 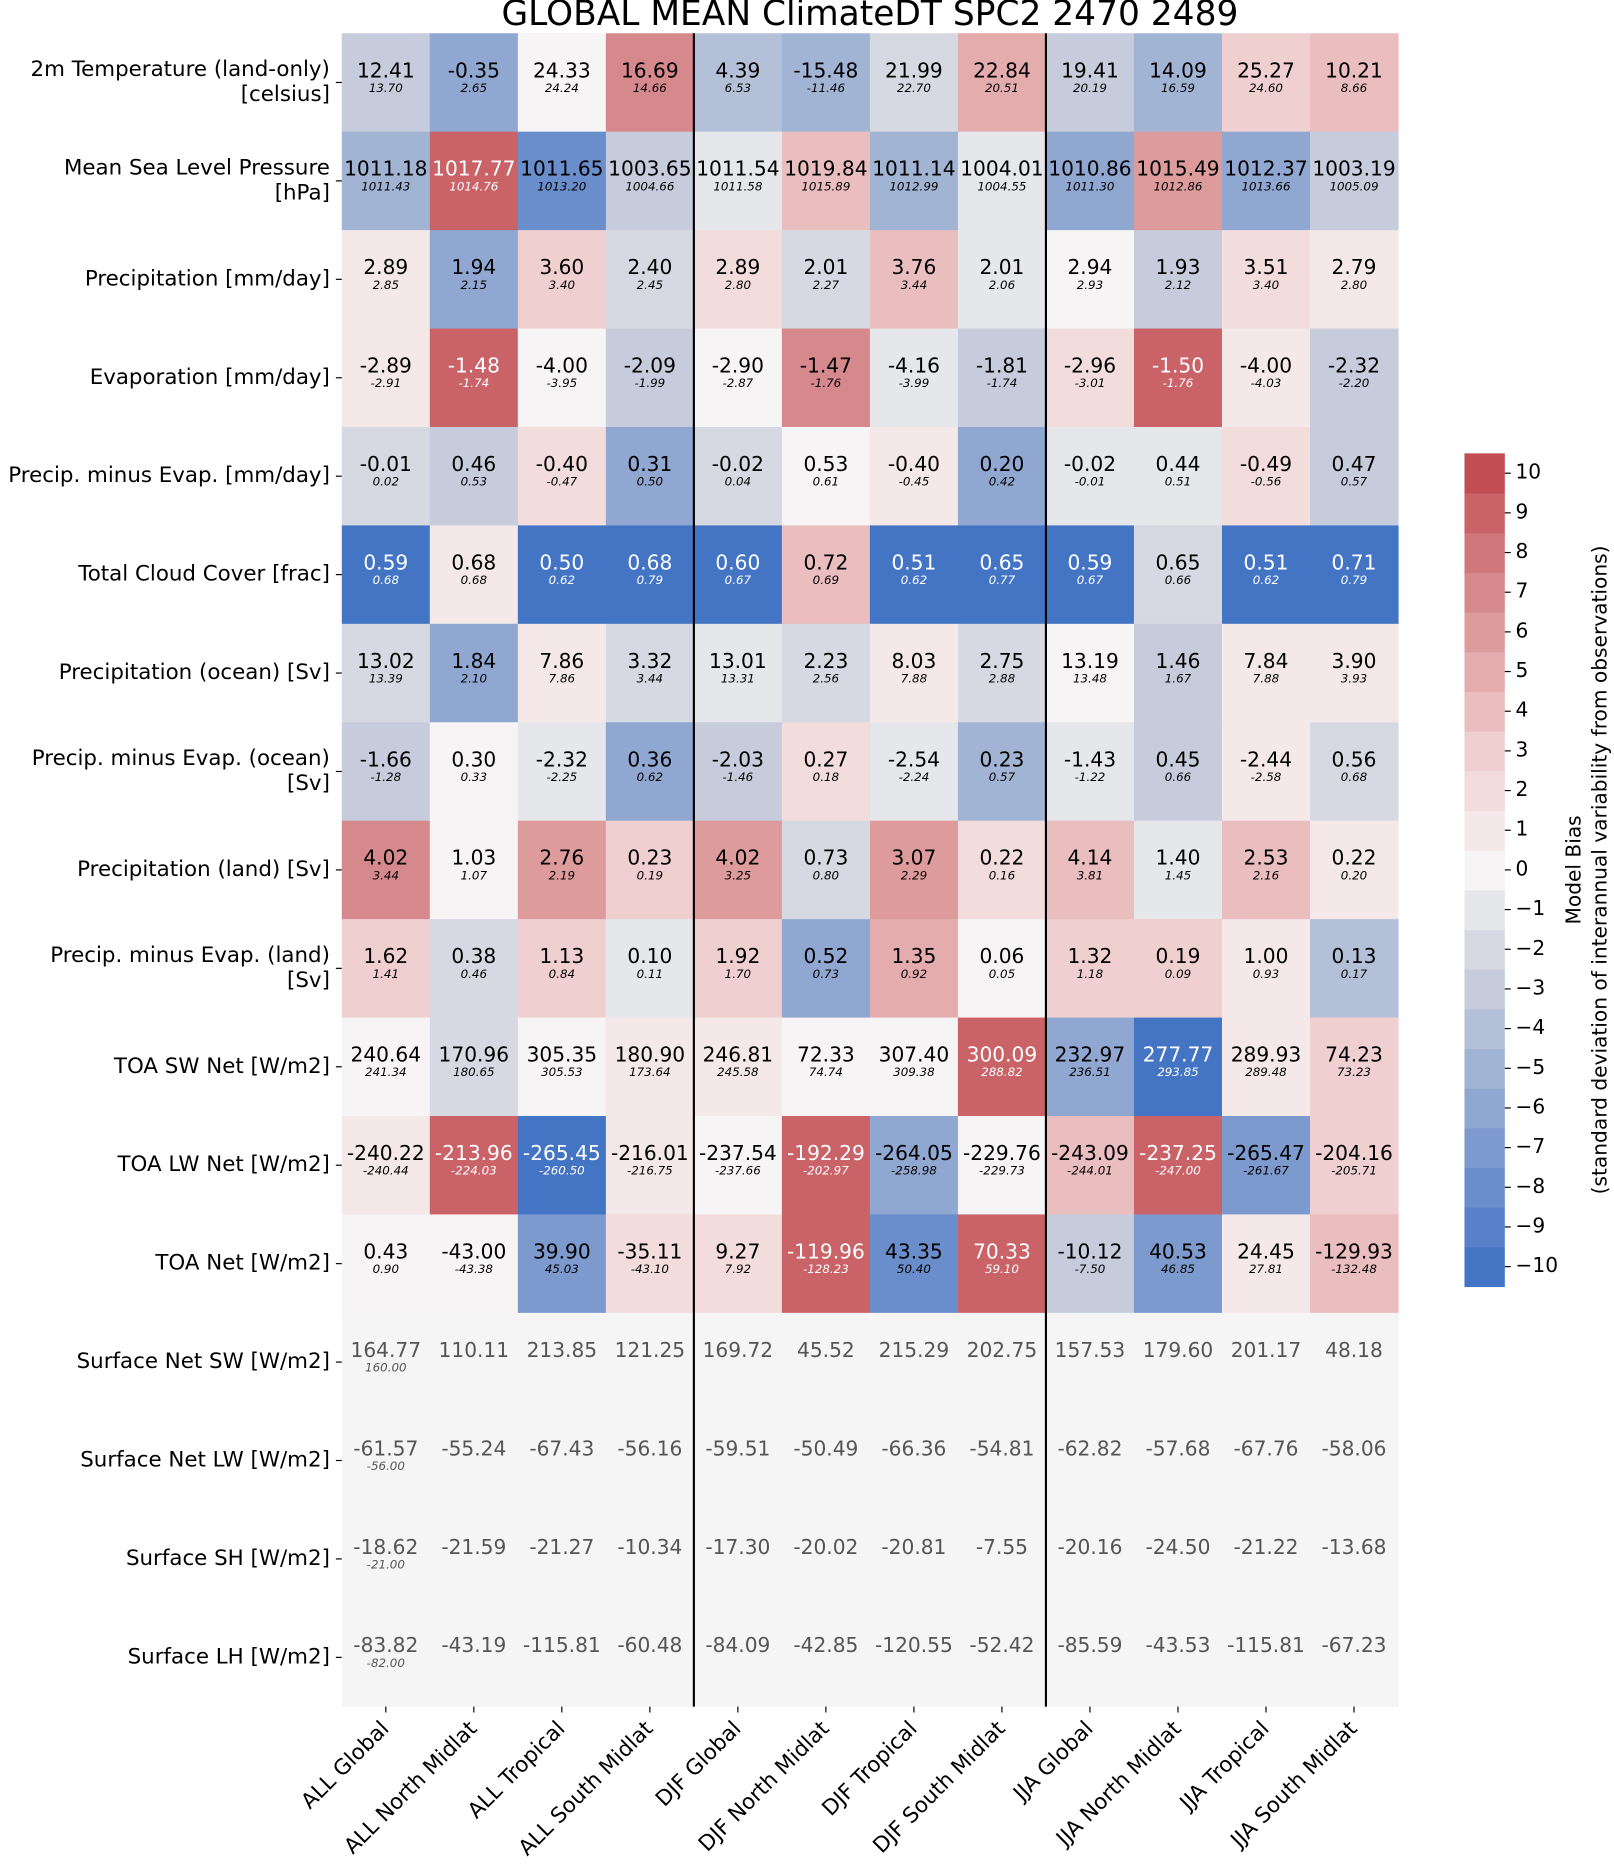 What do you see at coordinates (386, 678) in the screenshot?
I see `cell-obs: 13.39` at bounding box center [386, 678].